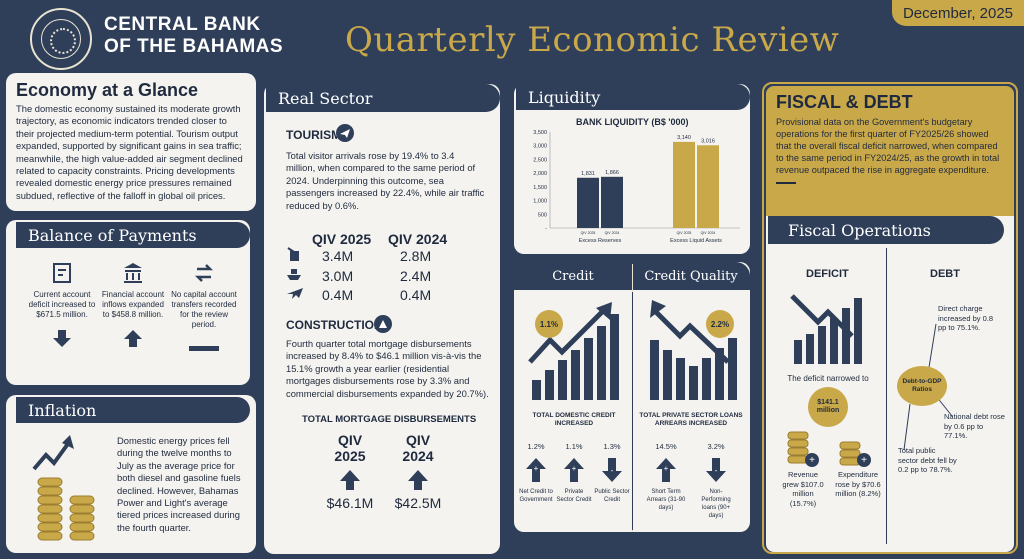 This screenshot has height=559, width=1024. I want to click on credit-item-public: 1.3% - Public Sector Credit, so click(612, 472).